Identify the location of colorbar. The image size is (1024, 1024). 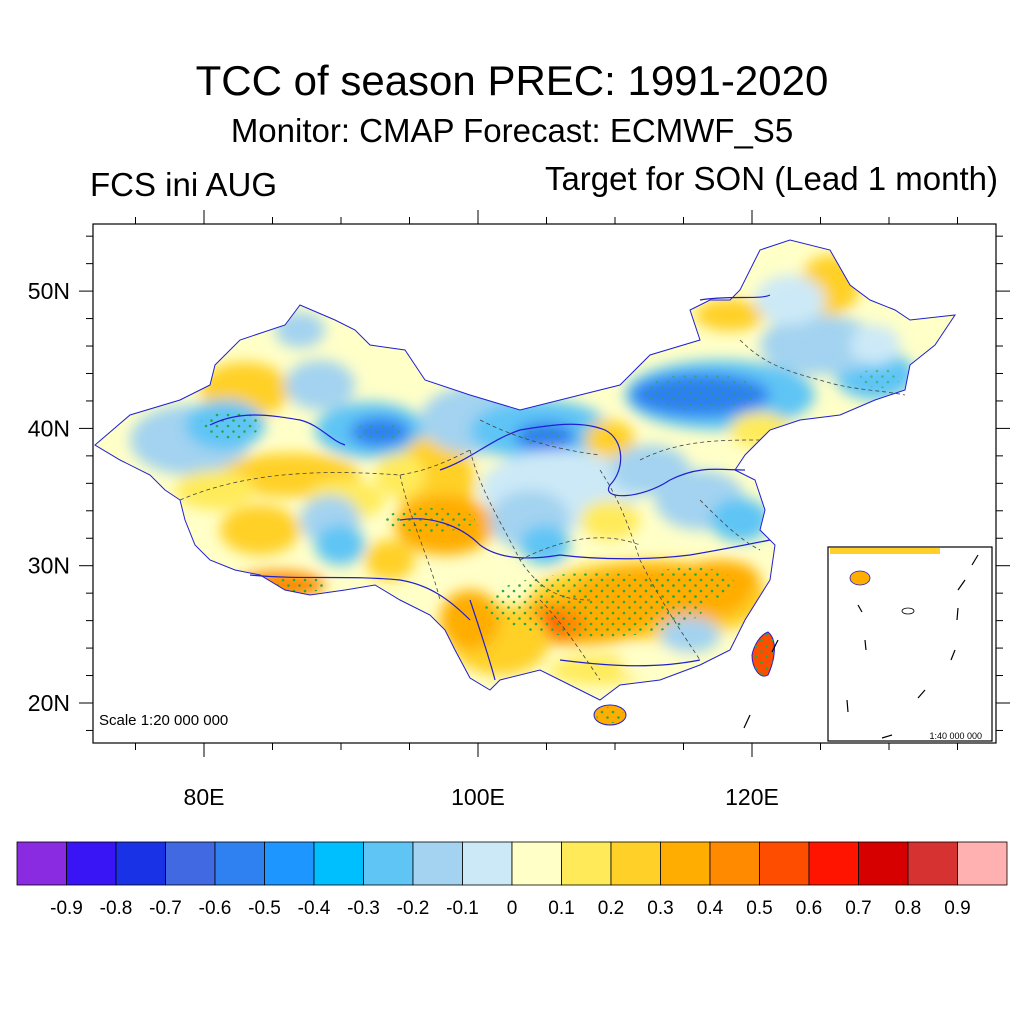
(512, 863).